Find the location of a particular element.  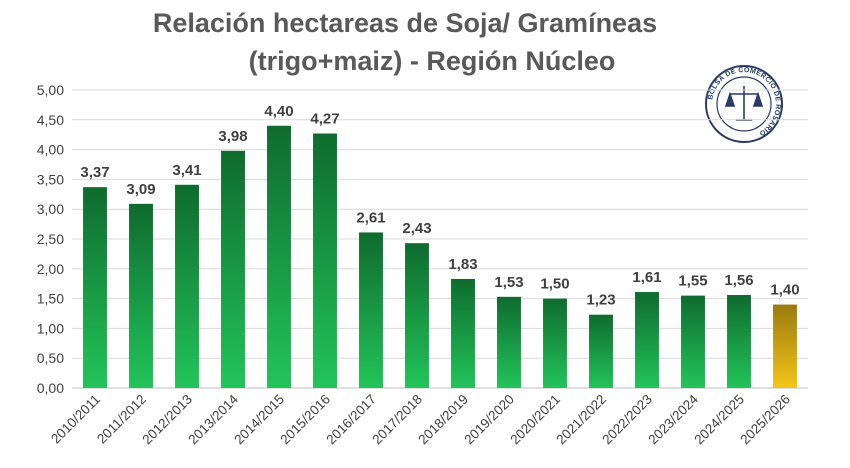

bar-2019-2020 is located at coordinates (509, 342).